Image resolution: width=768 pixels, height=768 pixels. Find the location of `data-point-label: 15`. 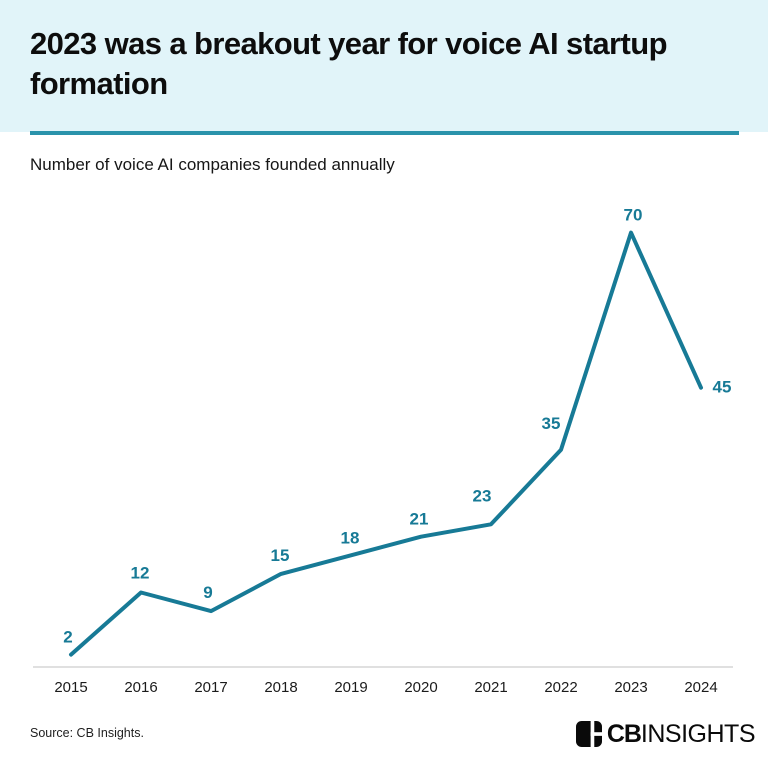

data-point-label: 15 is located at coordinates (280, 555).